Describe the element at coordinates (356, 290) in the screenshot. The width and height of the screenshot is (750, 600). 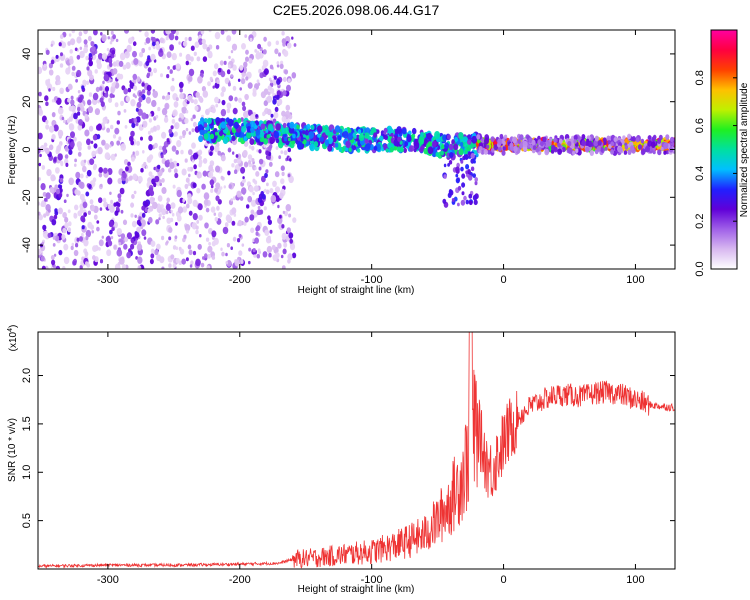
I see `heatmap-x-label: Height of straight line (km)` at that location.